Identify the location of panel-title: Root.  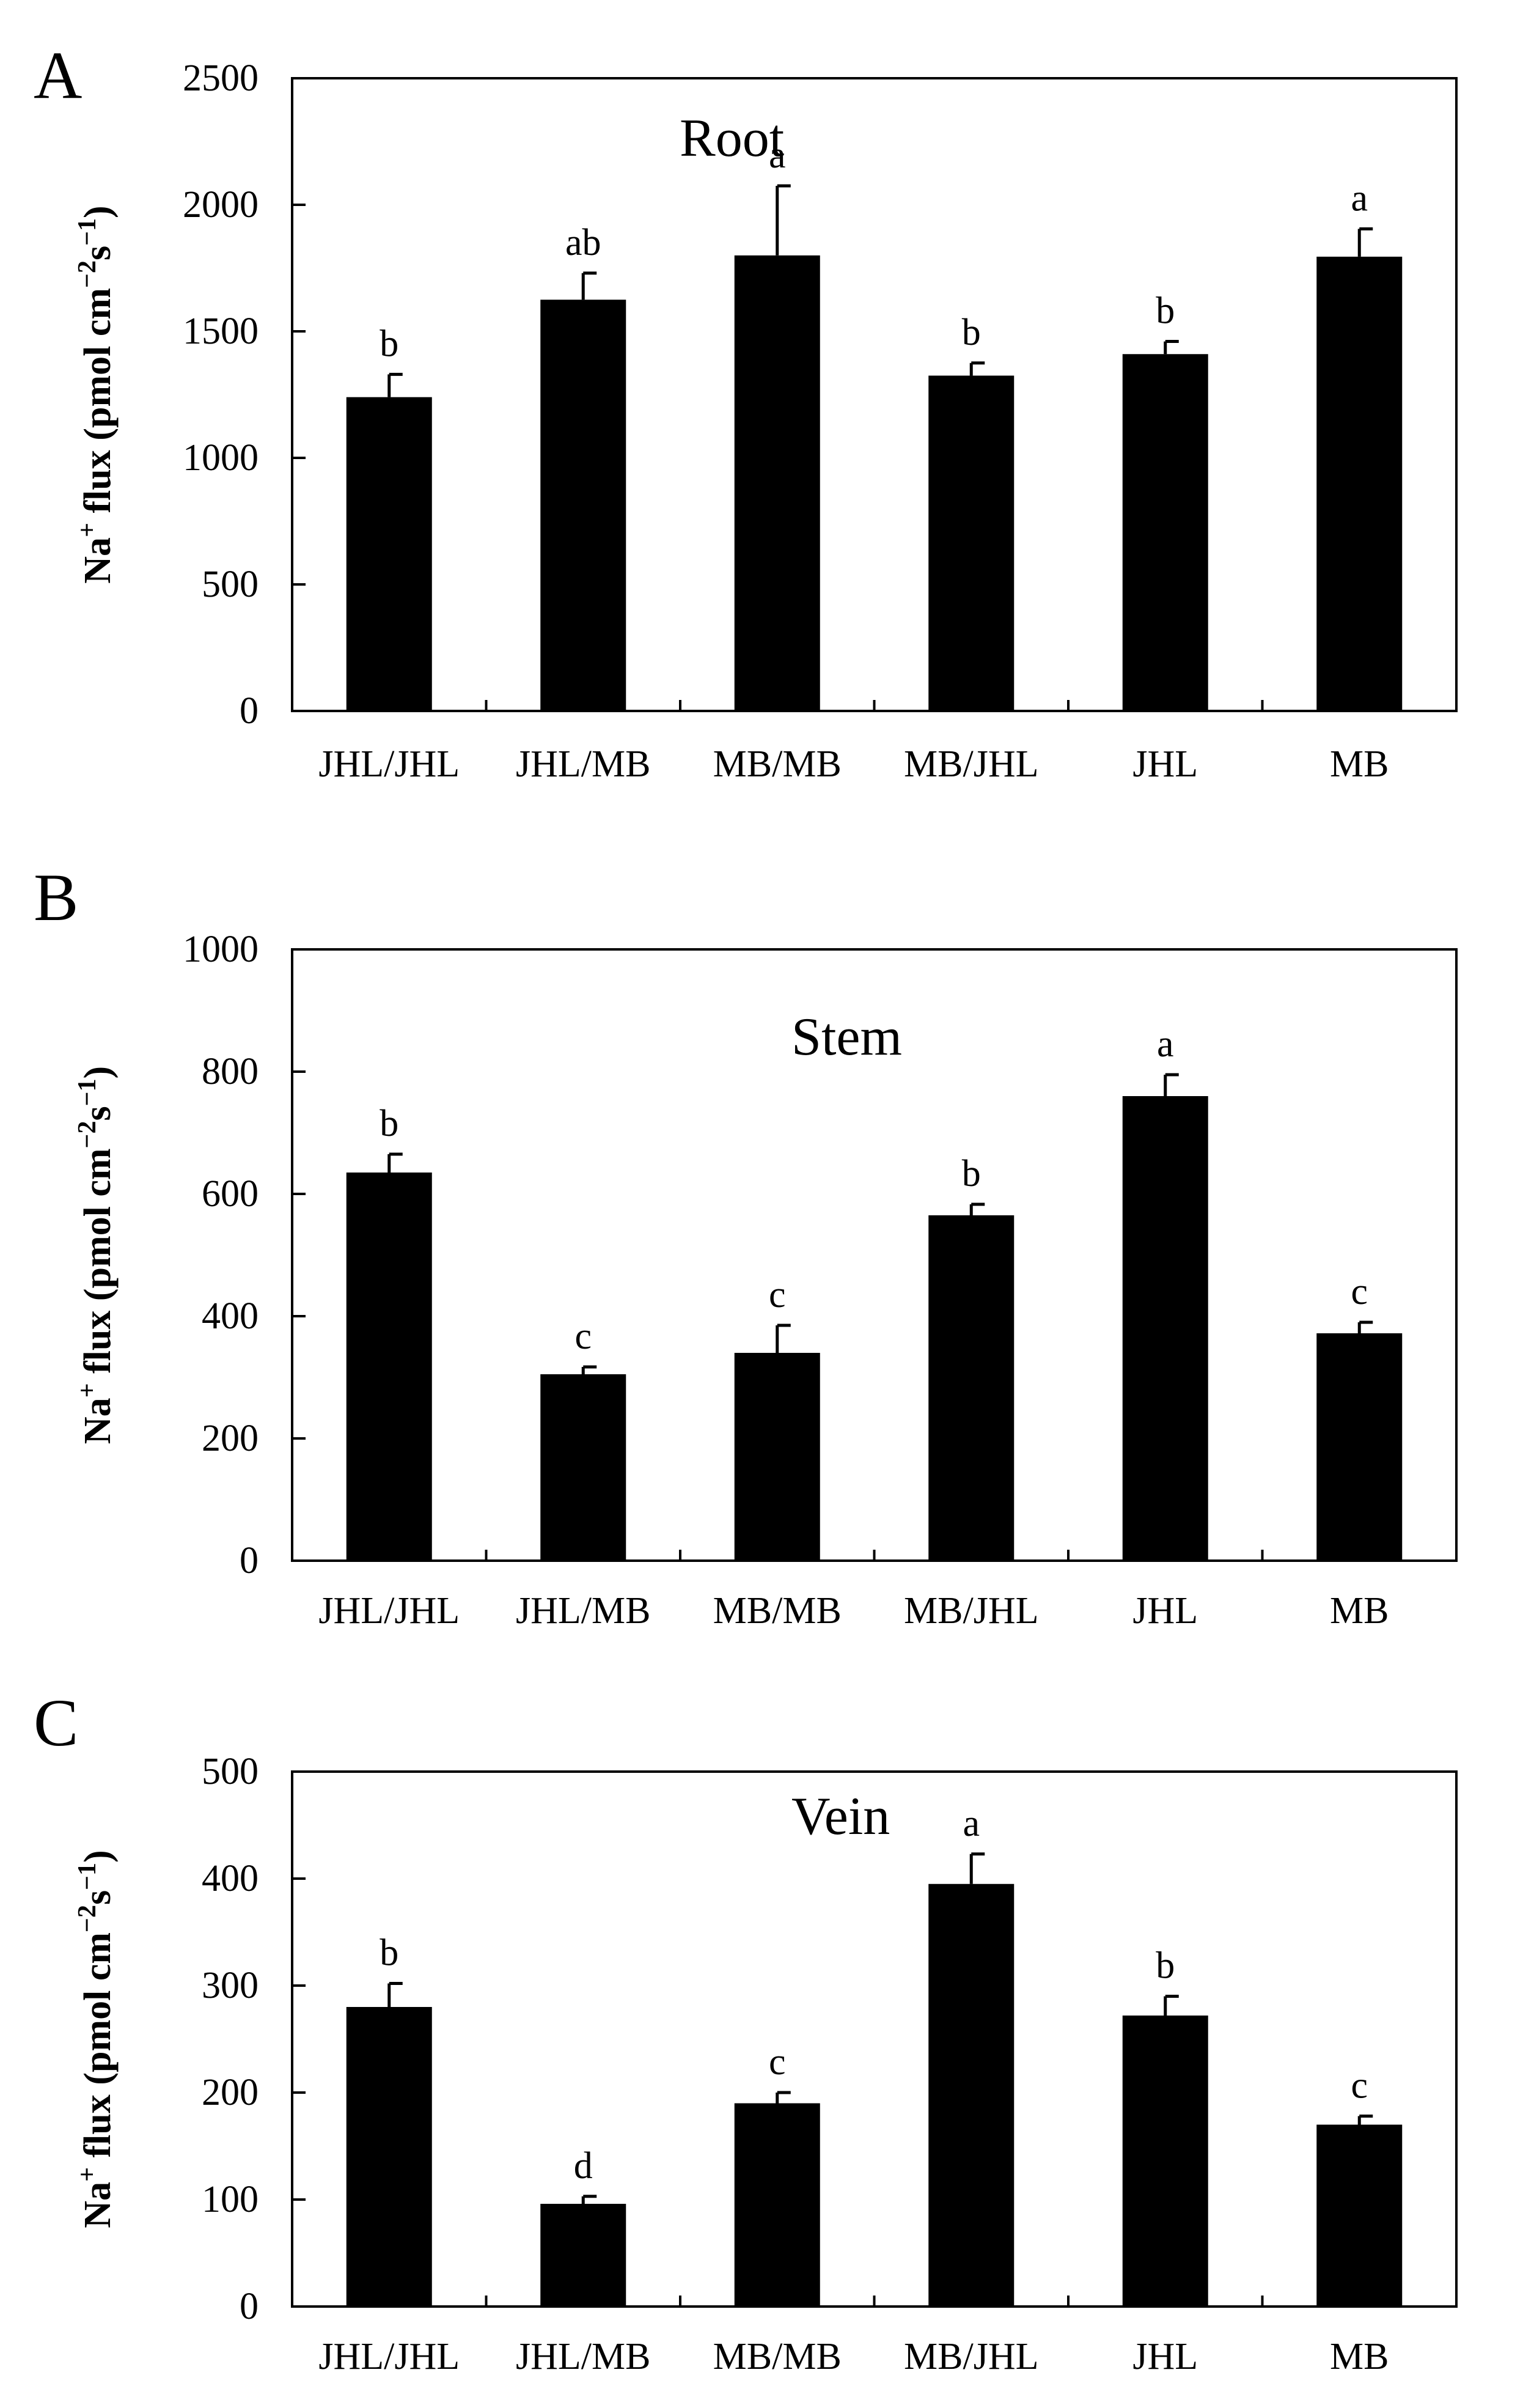
(732, 138).